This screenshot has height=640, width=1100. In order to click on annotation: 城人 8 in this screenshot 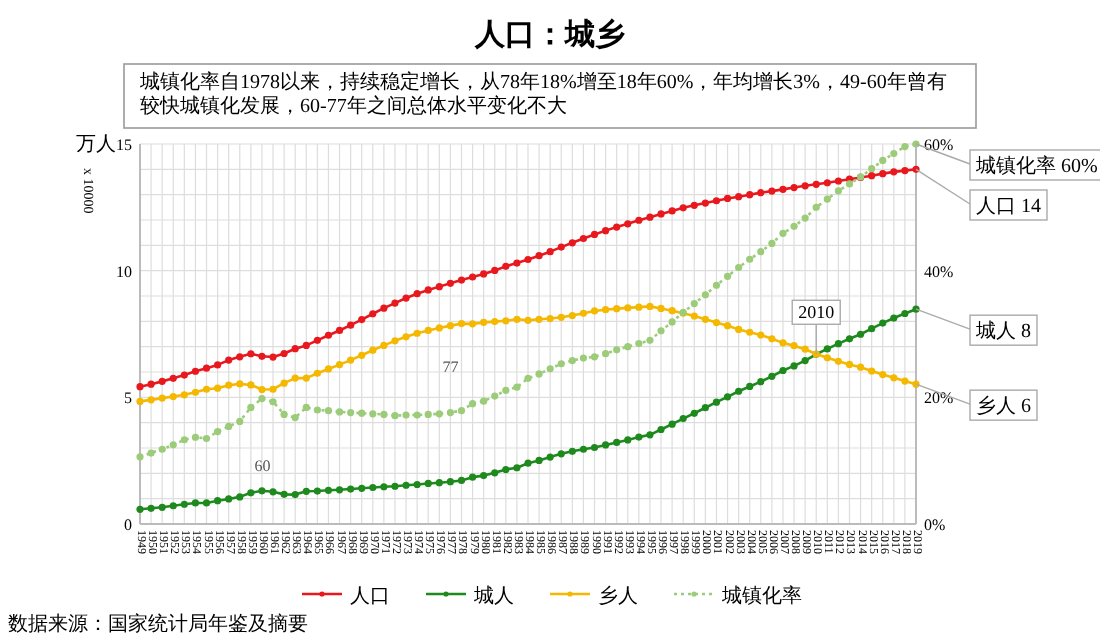, I will do `click(1002, 331)`.